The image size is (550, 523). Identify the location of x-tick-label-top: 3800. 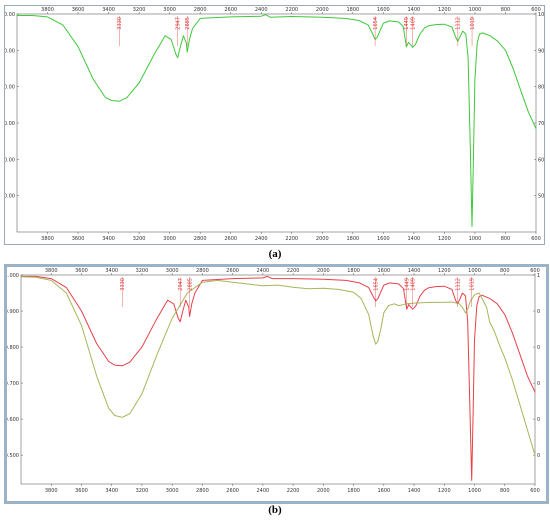
(51, 271).